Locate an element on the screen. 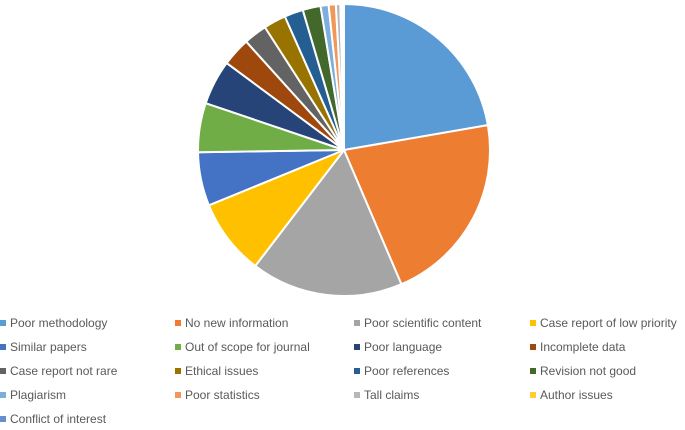 The image size is (685, 430). legend-item: Conflict of interest is located at coordinates (53, 419).